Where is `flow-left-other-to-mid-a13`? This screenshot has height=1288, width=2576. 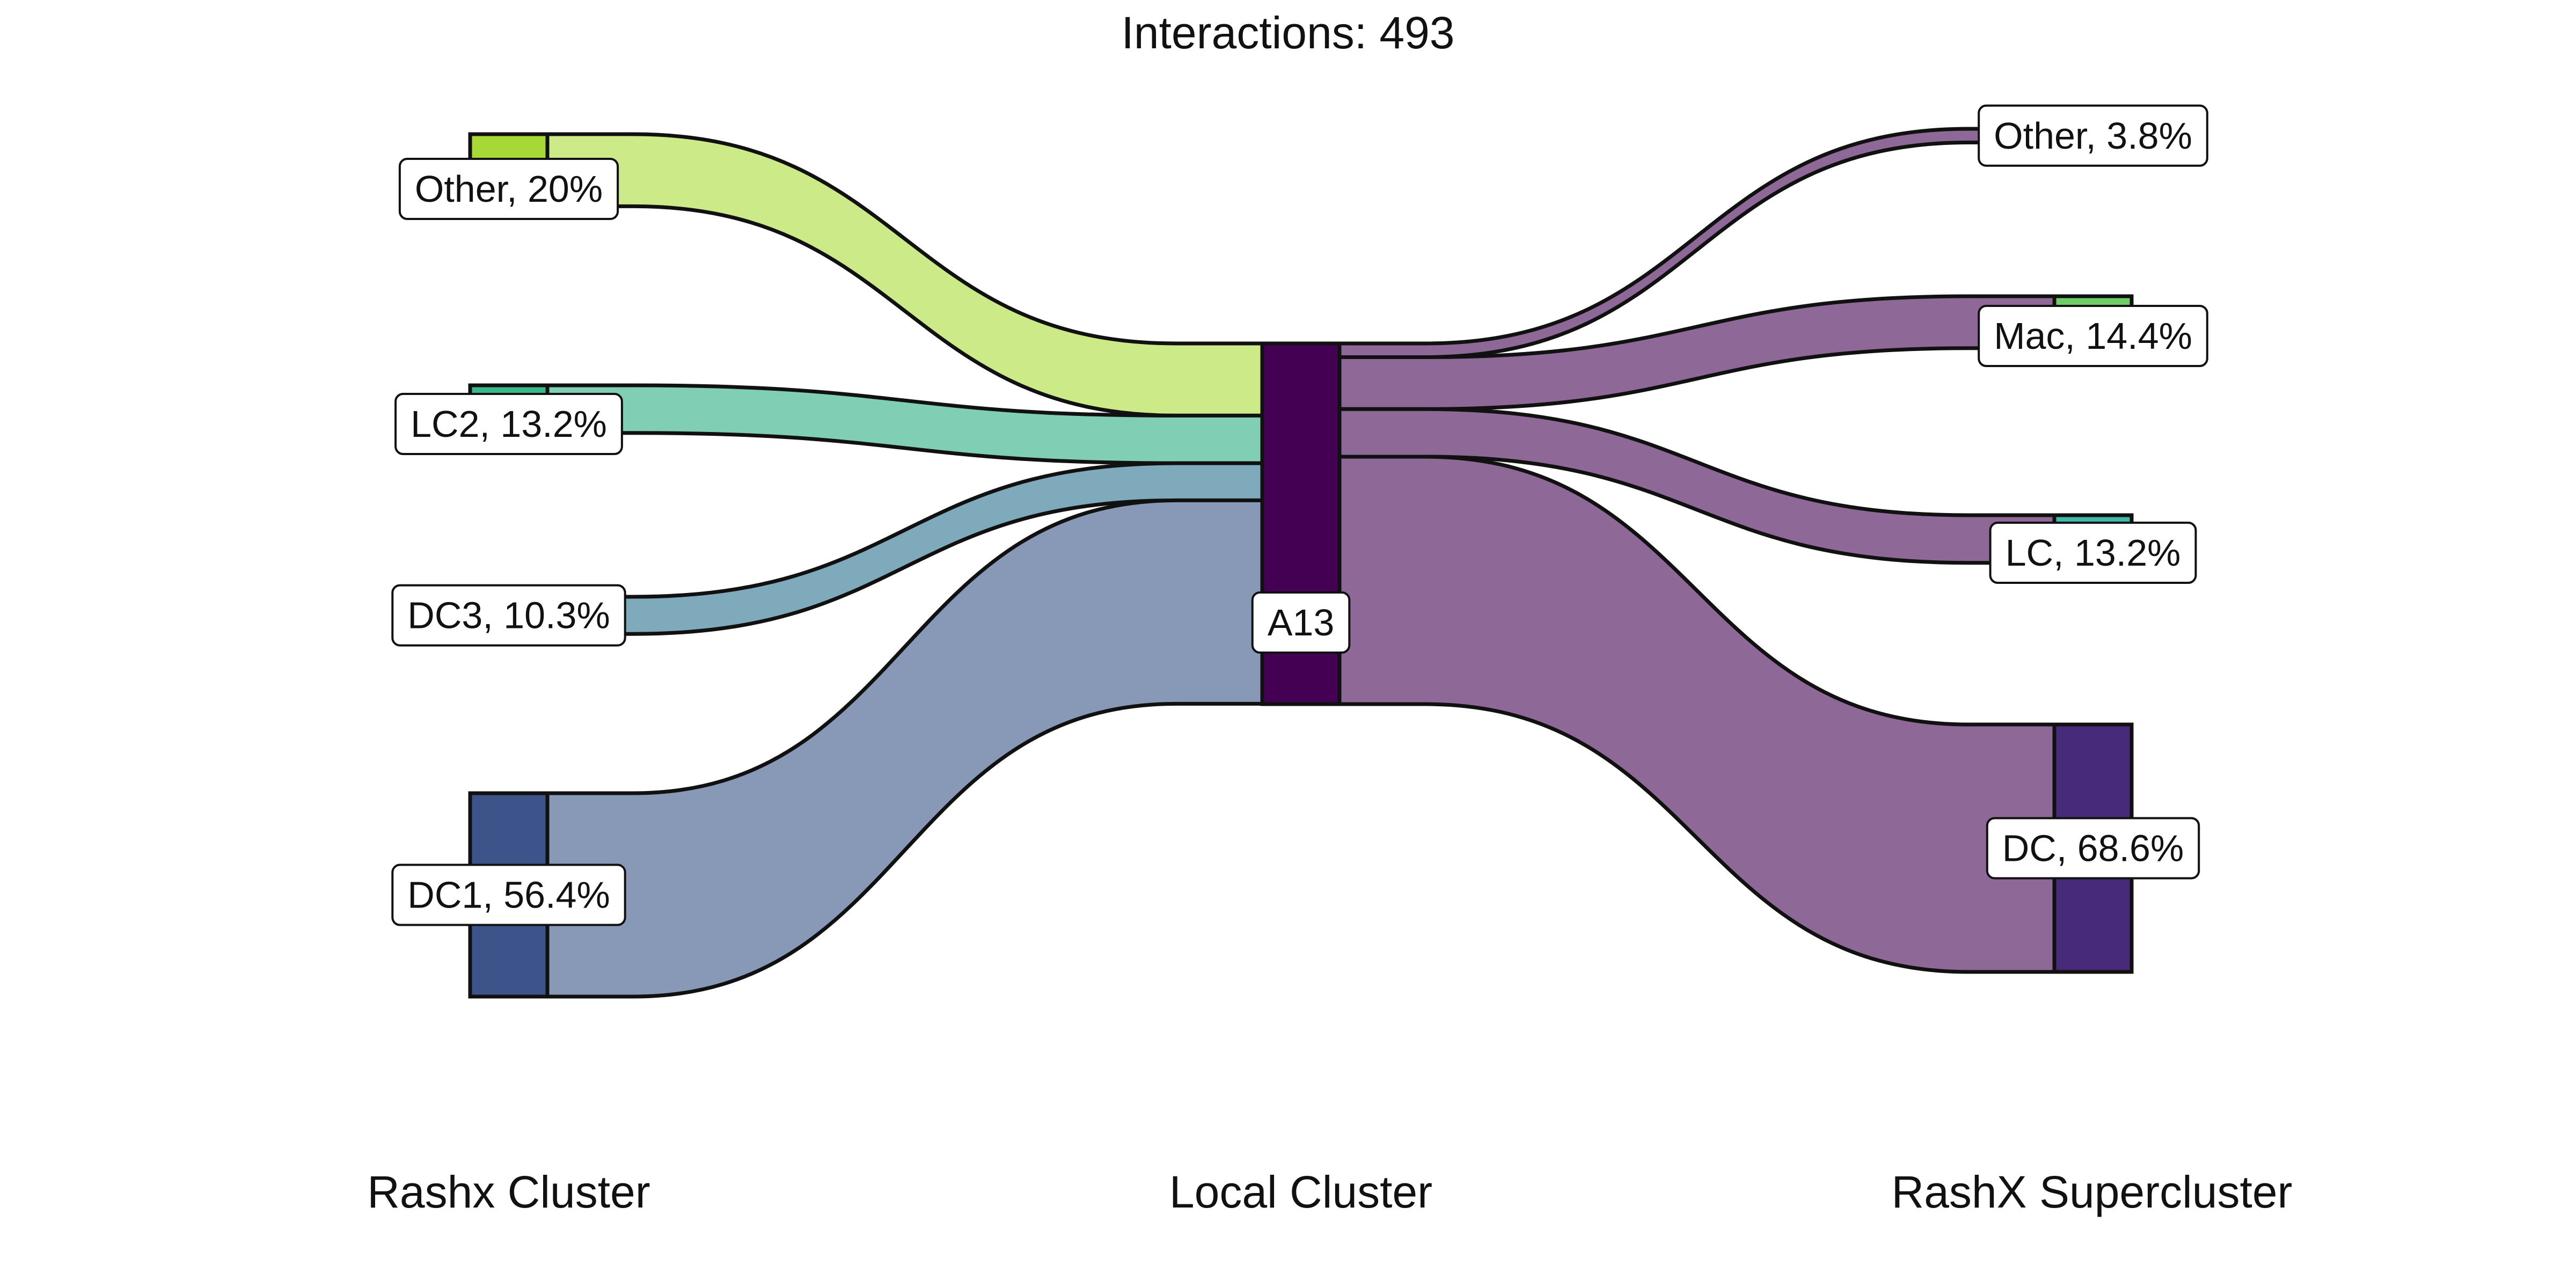 flow-left-other-to-mid-a13 is located at coordinates (904, 275).